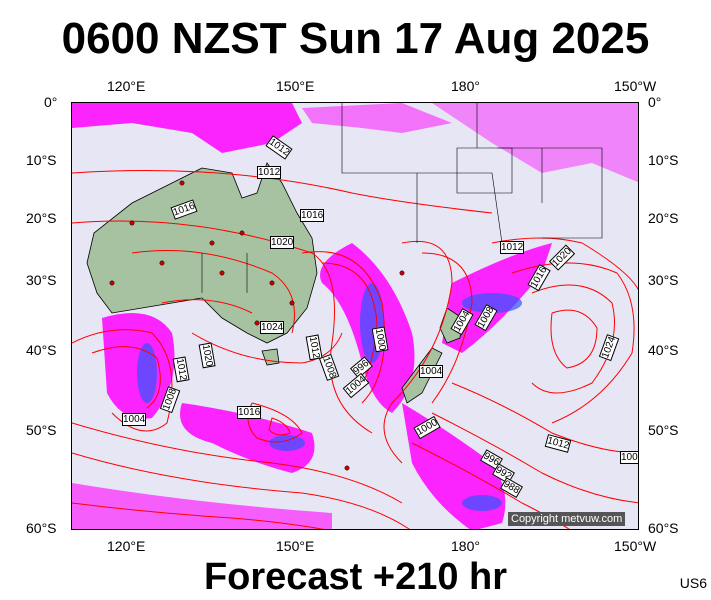 This screenshot has height=600, width=711. I want to click on bottom-lon-label: 150°E, so click(295, 546).